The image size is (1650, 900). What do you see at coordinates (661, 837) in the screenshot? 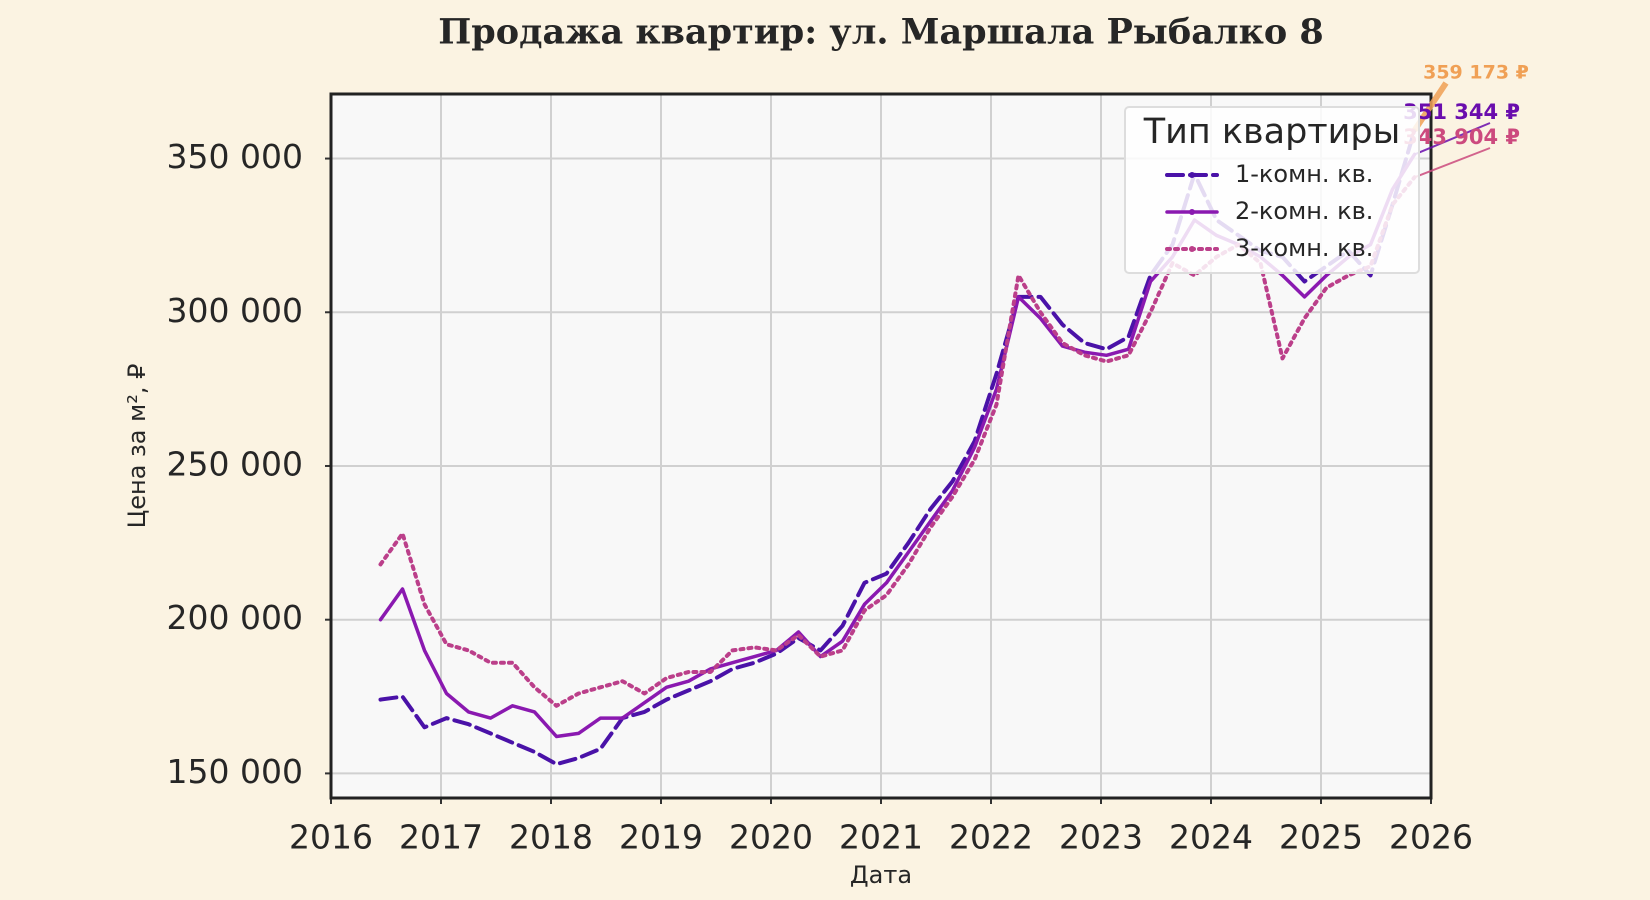
I see `x-tick-label: 2019` at bounding box center [661, 837].